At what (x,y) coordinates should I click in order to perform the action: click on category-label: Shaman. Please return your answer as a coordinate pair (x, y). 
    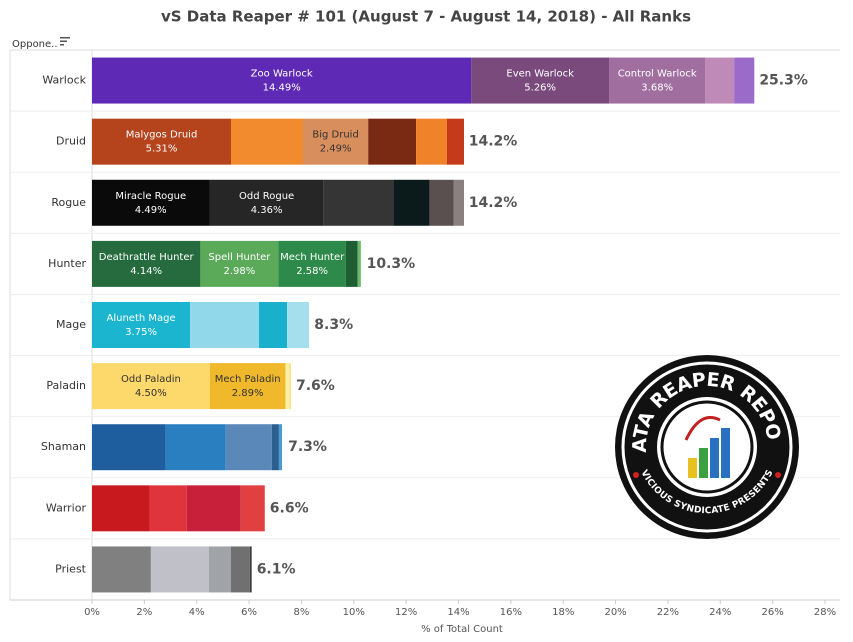
    Looking at the image, I should click on (63, 446).